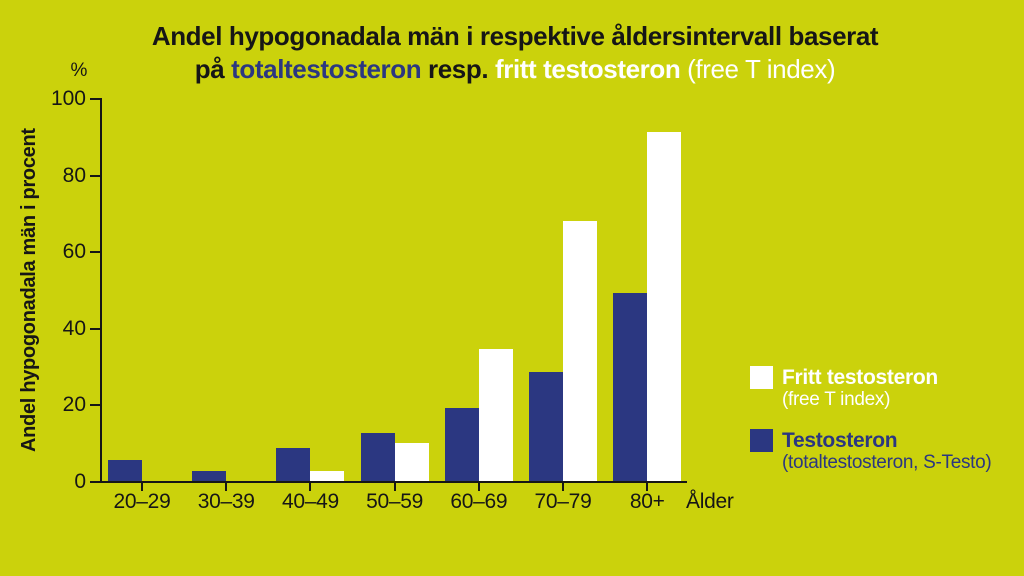 The image size is (1024, 576). Describe the element at coordinates (461, 444) in the screenshot. I see `bar-testosteron-60–69` at that location.